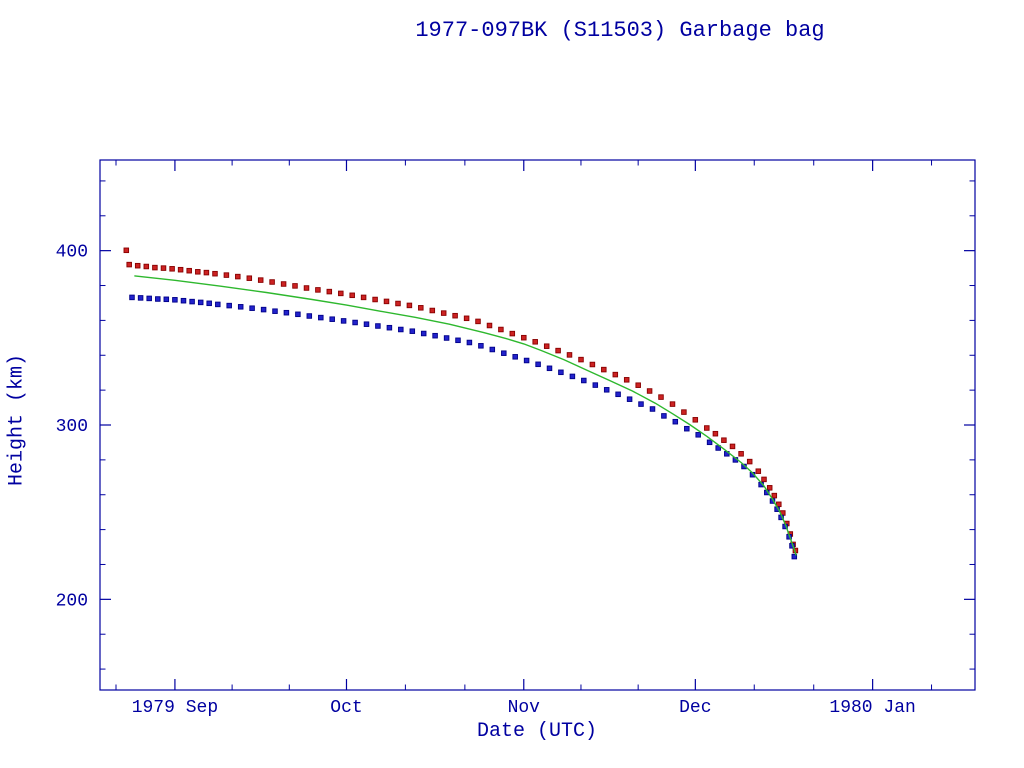  Describe the element at coordinates (524, 708) in the screenshot. I see `x-tick-label: Nov` at that location.